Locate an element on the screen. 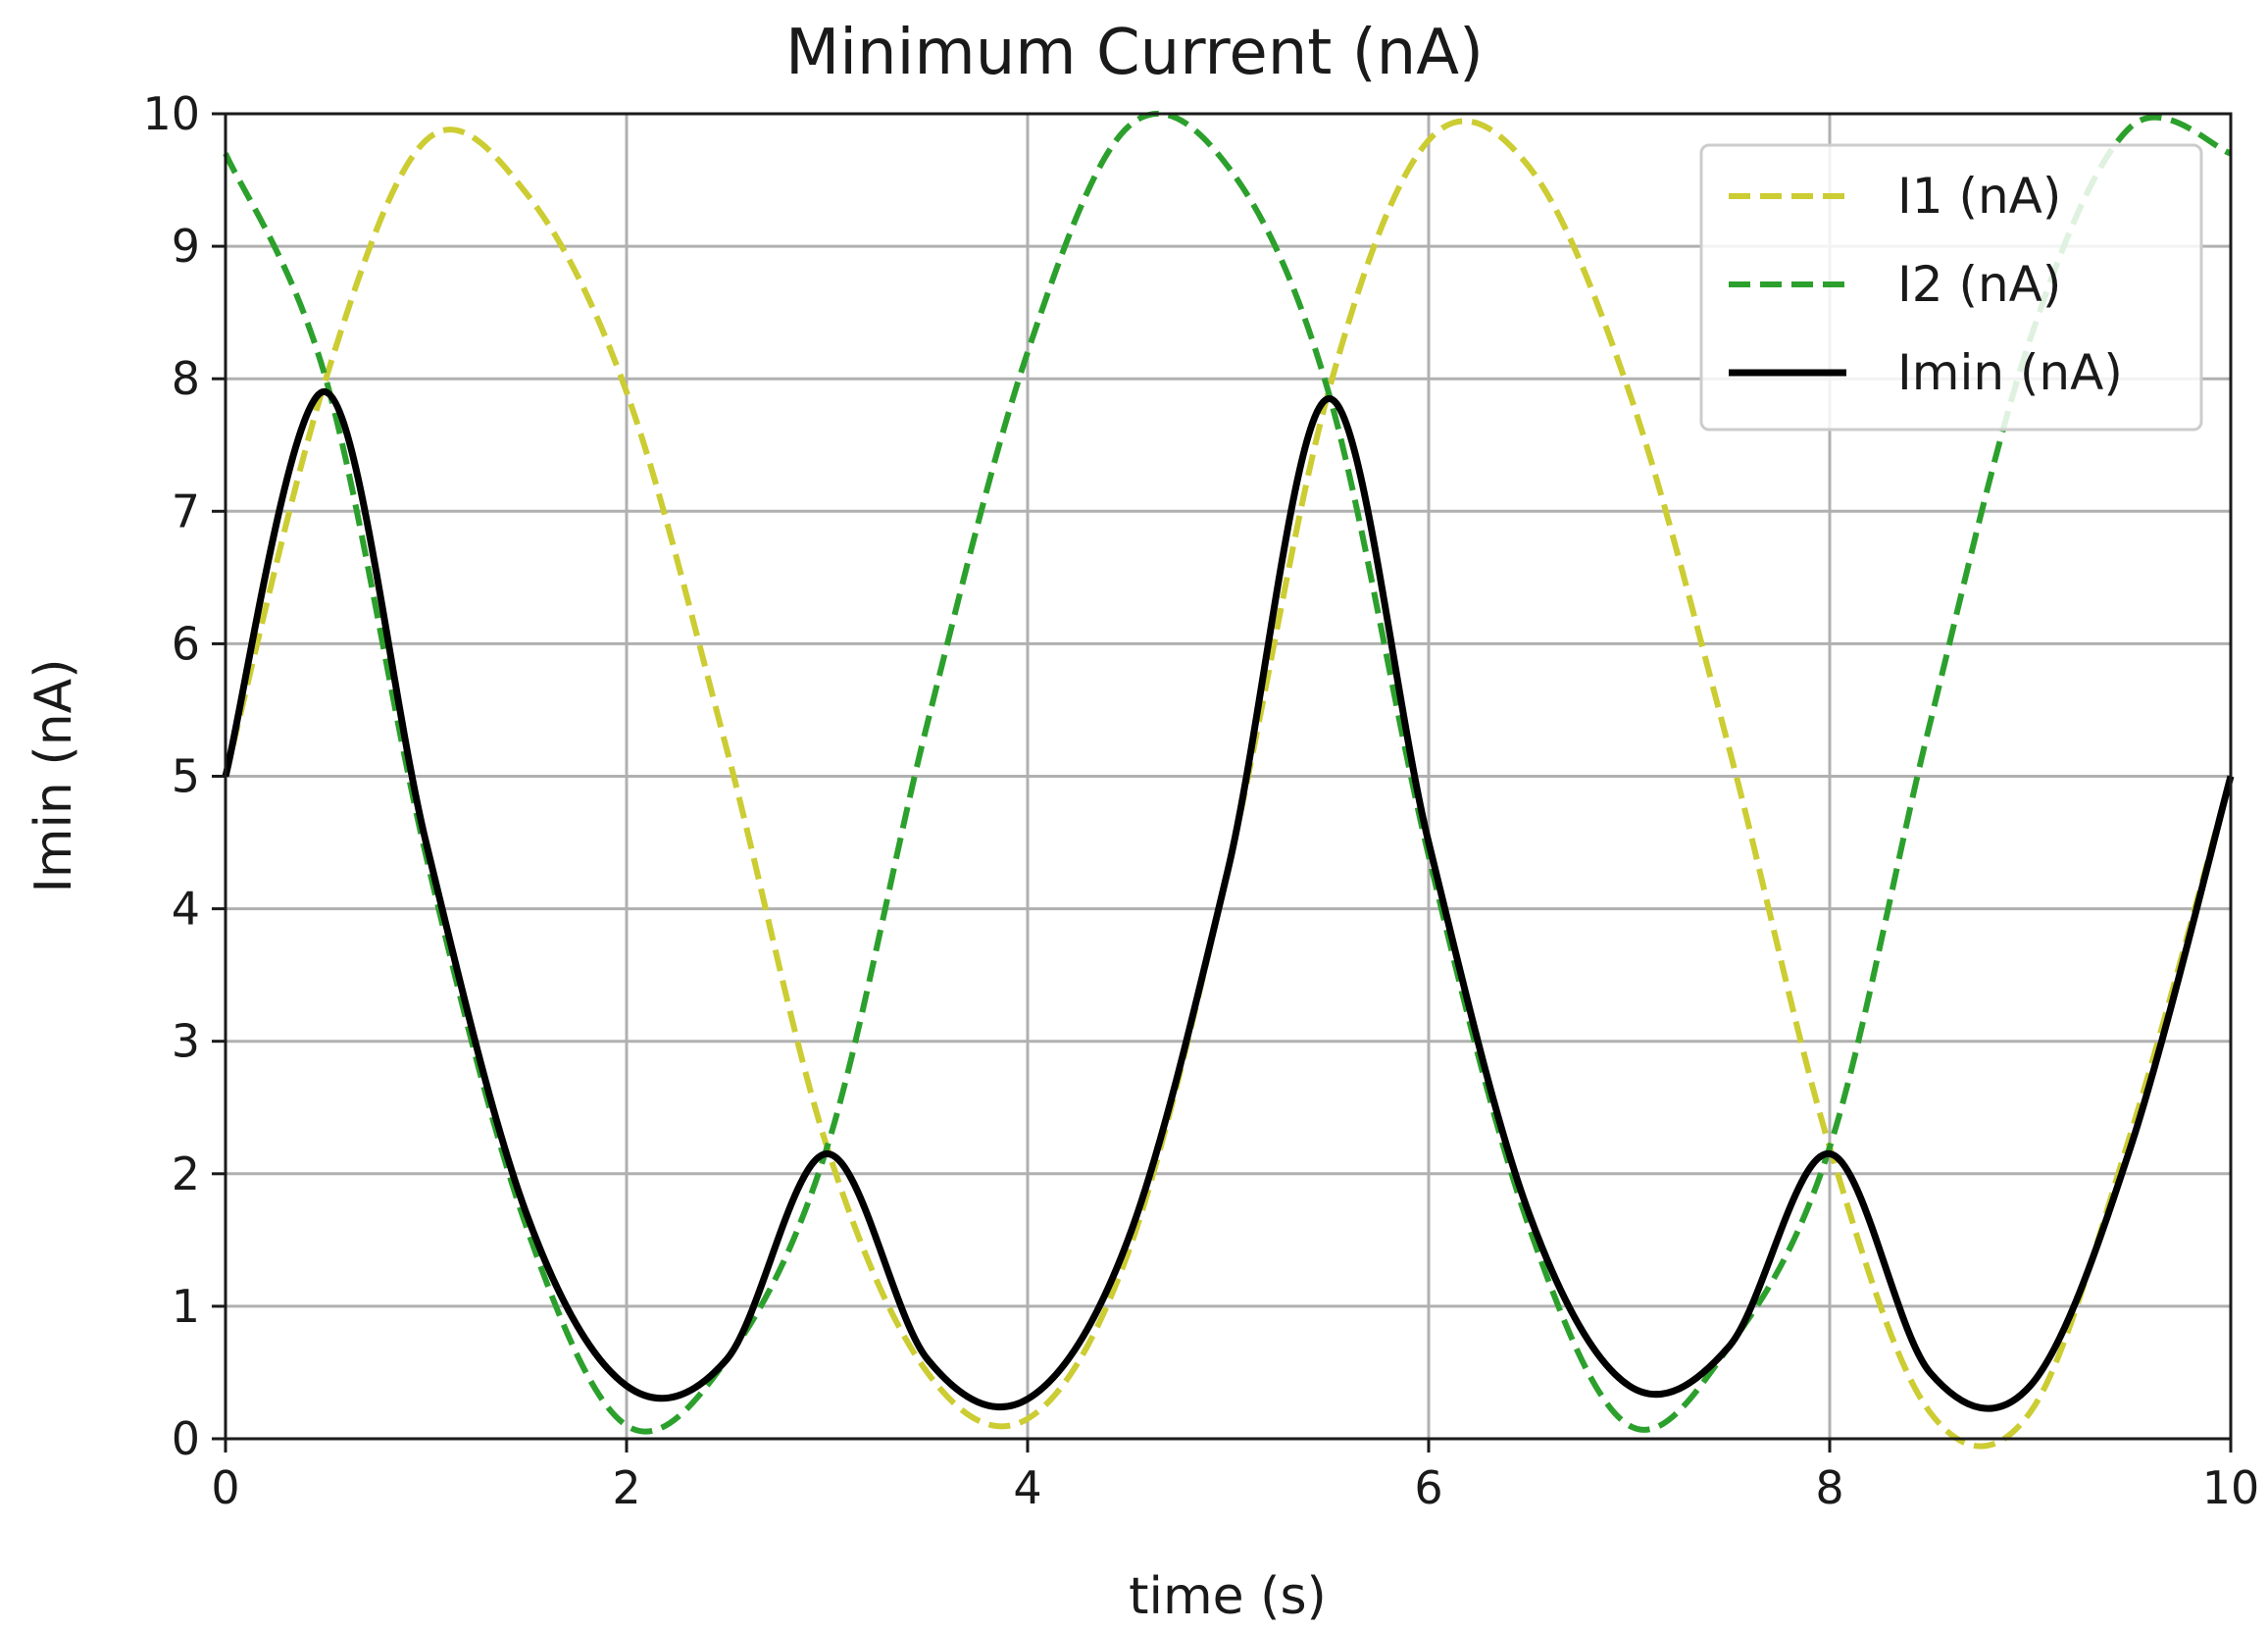  x-tick-label: 0 is located at coordinates (225, 1488).